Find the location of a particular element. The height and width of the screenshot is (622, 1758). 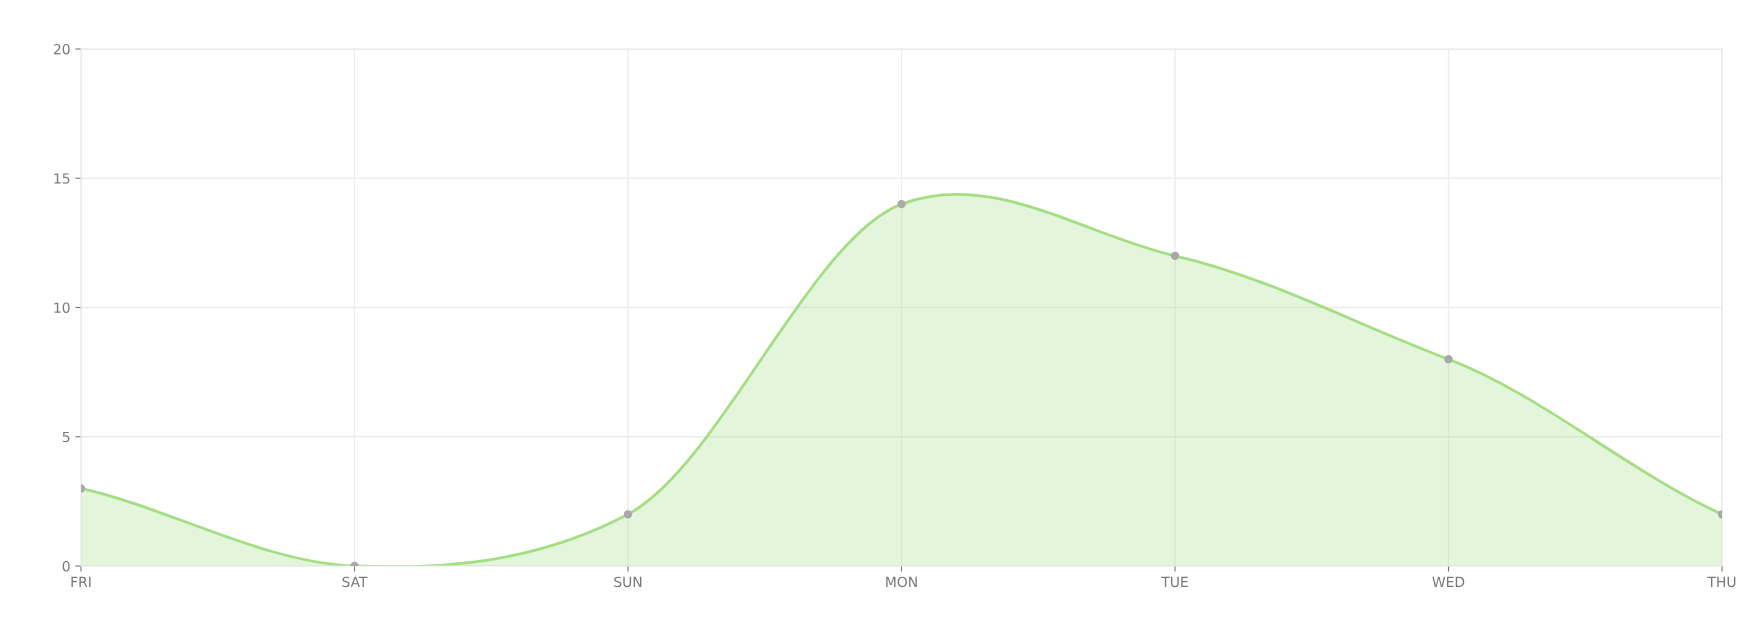

x-tick-label: MON is located at coordinates (901, 582).